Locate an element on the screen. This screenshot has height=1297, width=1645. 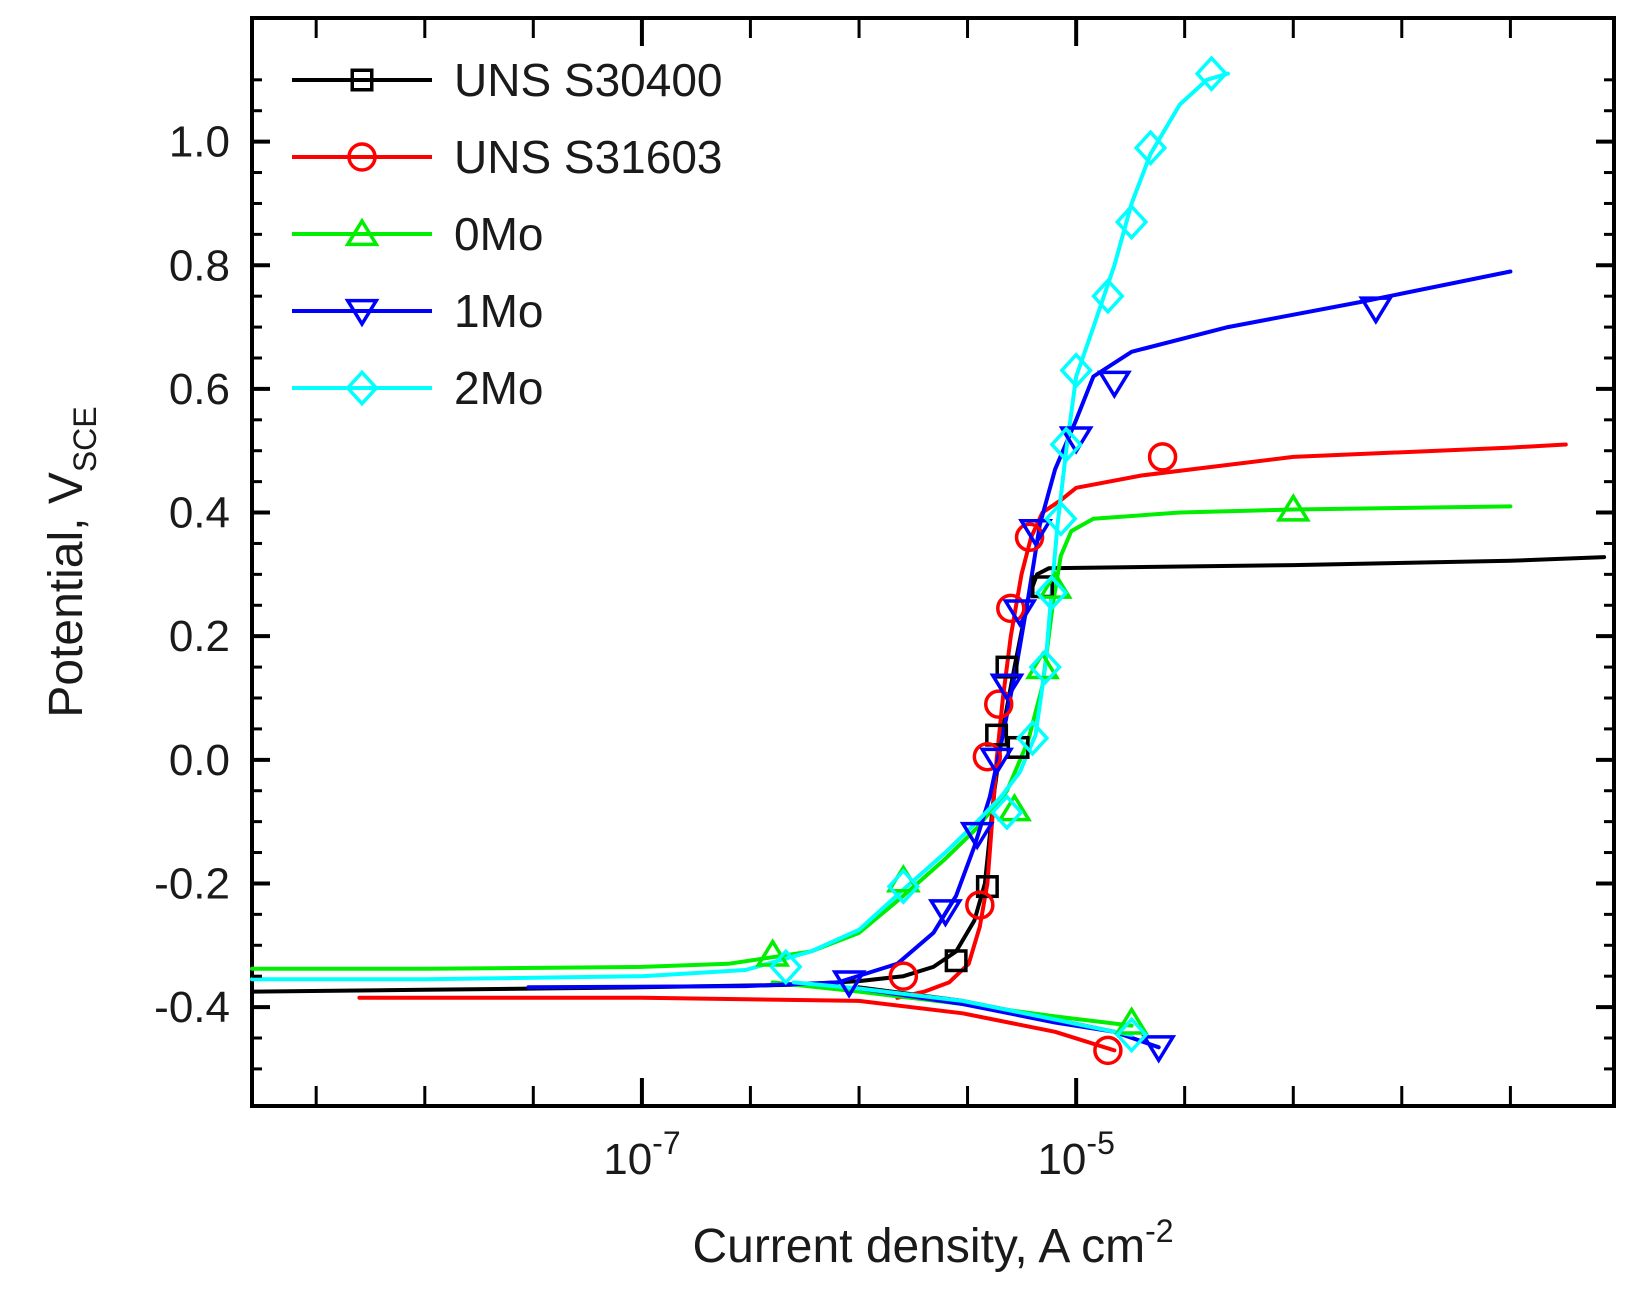
x-tick-label: 10⁻⁵ is located at coordinates (1075, 1154).